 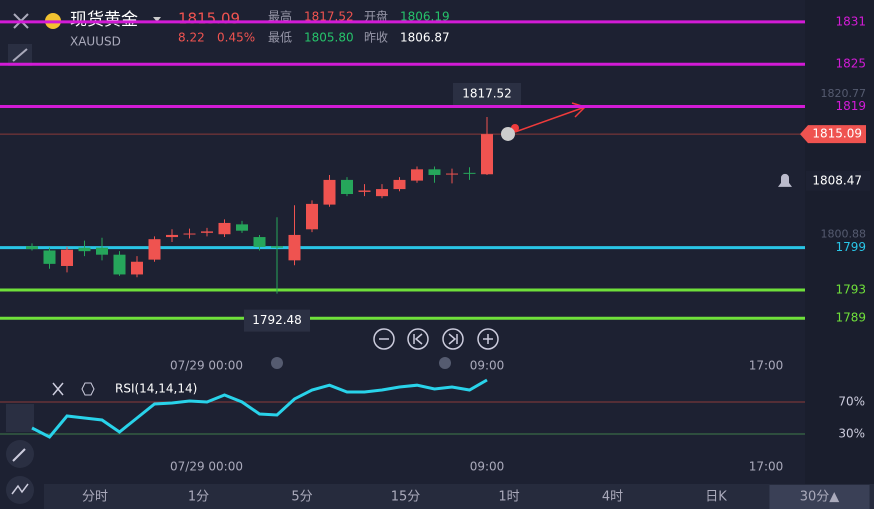 I want to click on price-tag, so click(x=833, y=134).